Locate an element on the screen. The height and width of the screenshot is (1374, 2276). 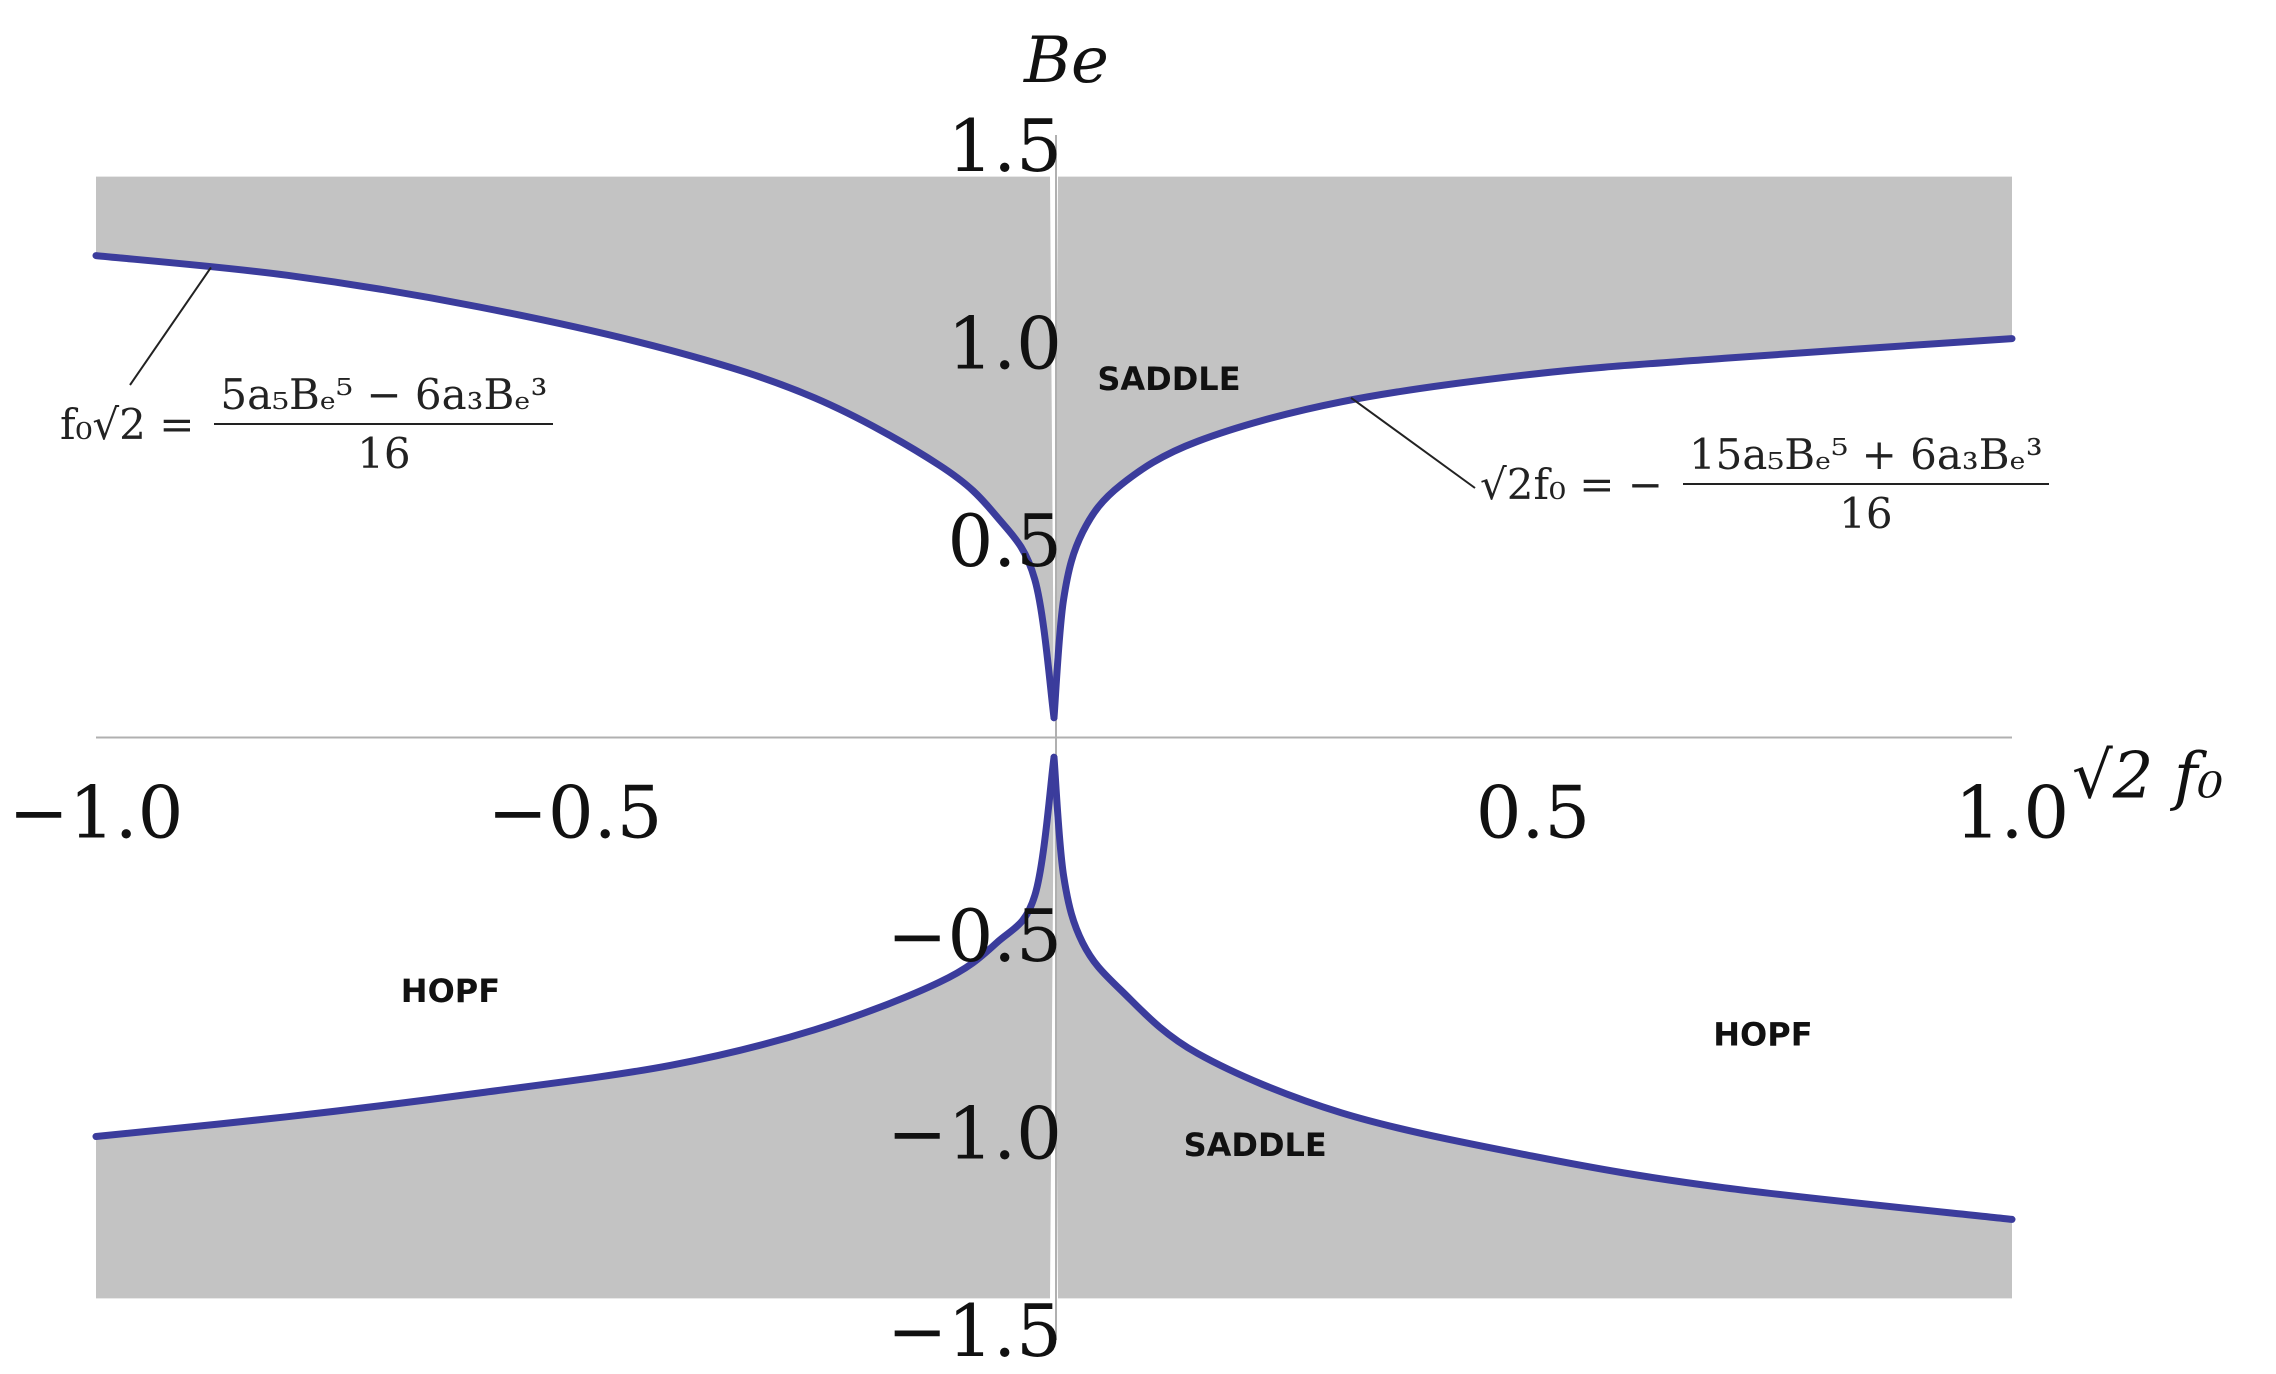
equation-left: f₀√2 = 5a₅Bₑ⁵ − 6a₃Bₑ³ 16 is located at coordinates (307, 424).